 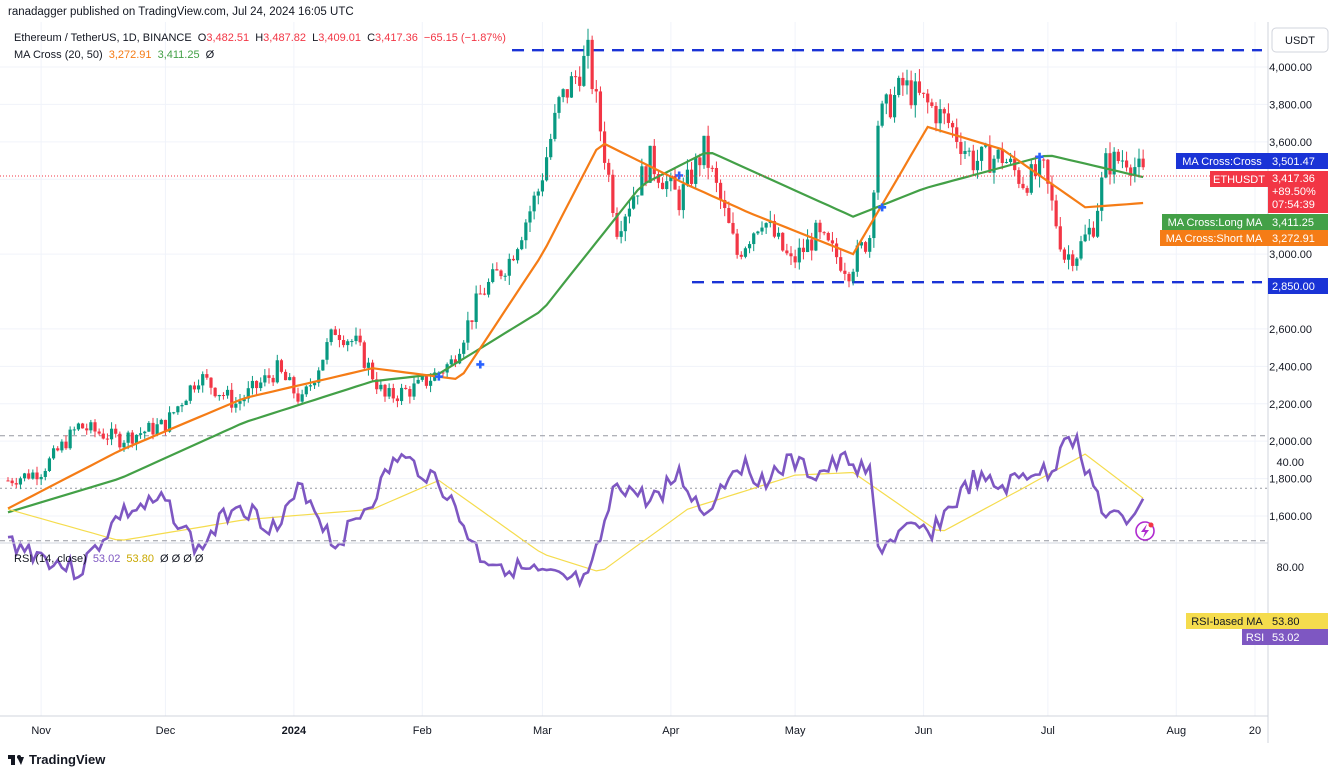 What do you see at coordinates (115, 55) in the screenshot?
I see `ma-legend: MA Cross (20, 50) 3,272.91 3,411.25 Ø` at bounding box center [115, 55].